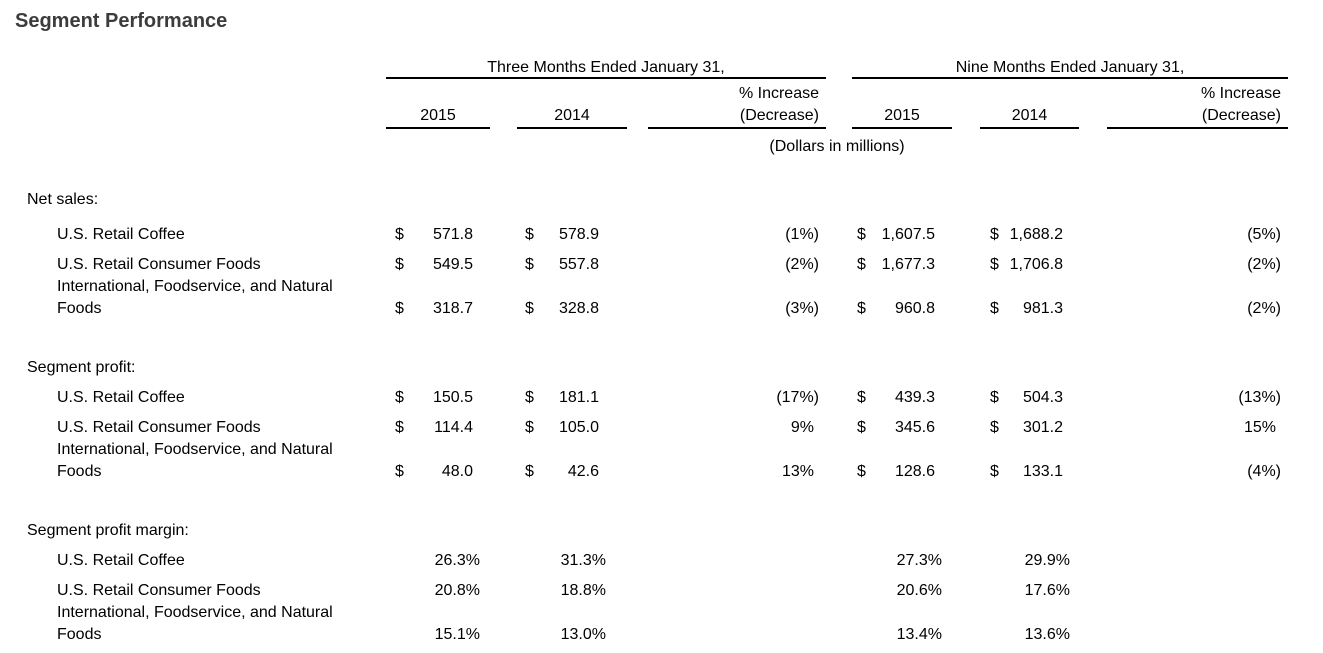 Image resolution: width=1323 pixels, height=653 pixels. Describe the element at coordinates (1029, 428) in the screenshot. I see `value-cell: $301.2` at that location.